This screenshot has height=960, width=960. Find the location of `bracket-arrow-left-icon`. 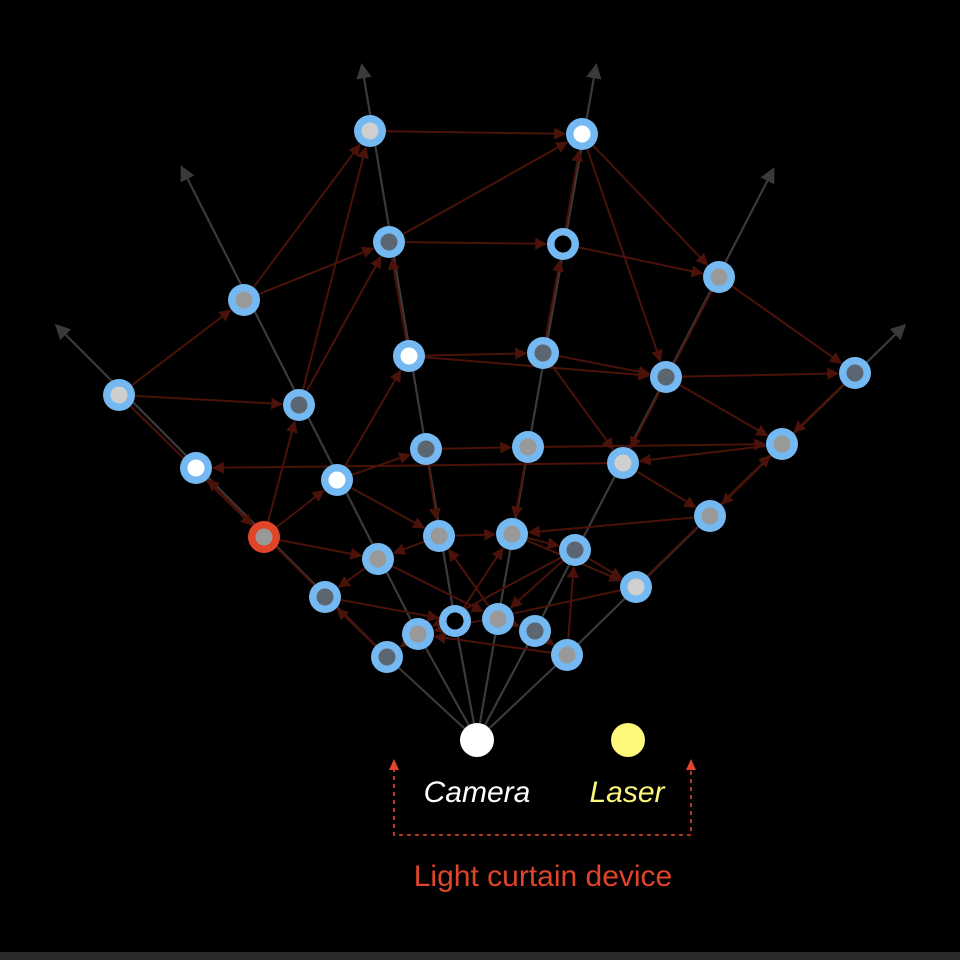

bracket-arrow-left-icon is located at coordinates (394, 764).